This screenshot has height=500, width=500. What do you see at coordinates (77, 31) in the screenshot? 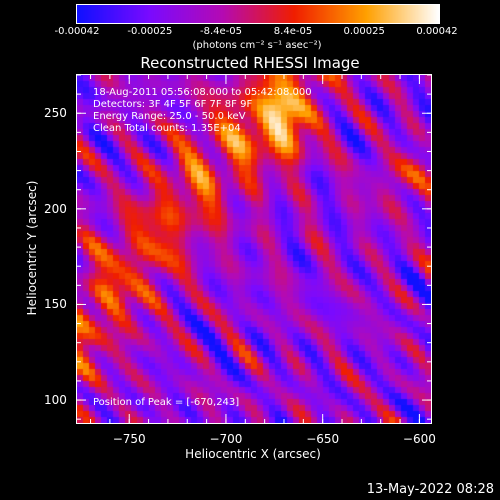
I see `colorbar-tick-label: -0.00042` at bounding box center [77, 31].